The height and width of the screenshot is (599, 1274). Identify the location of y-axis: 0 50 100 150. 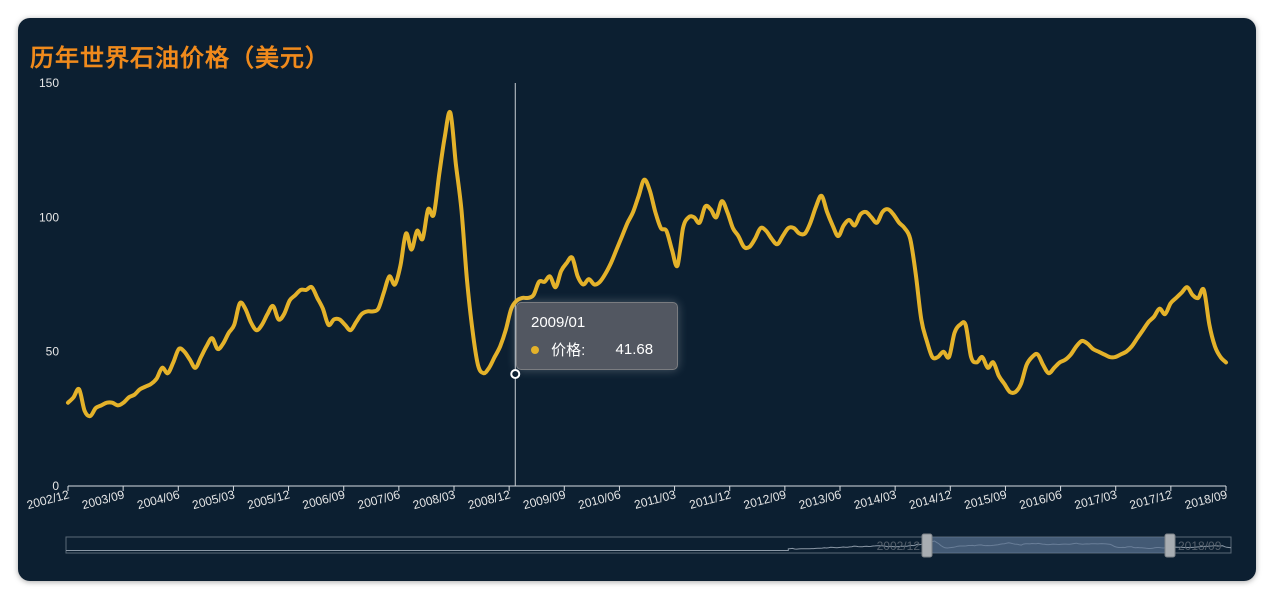
(49, 284).